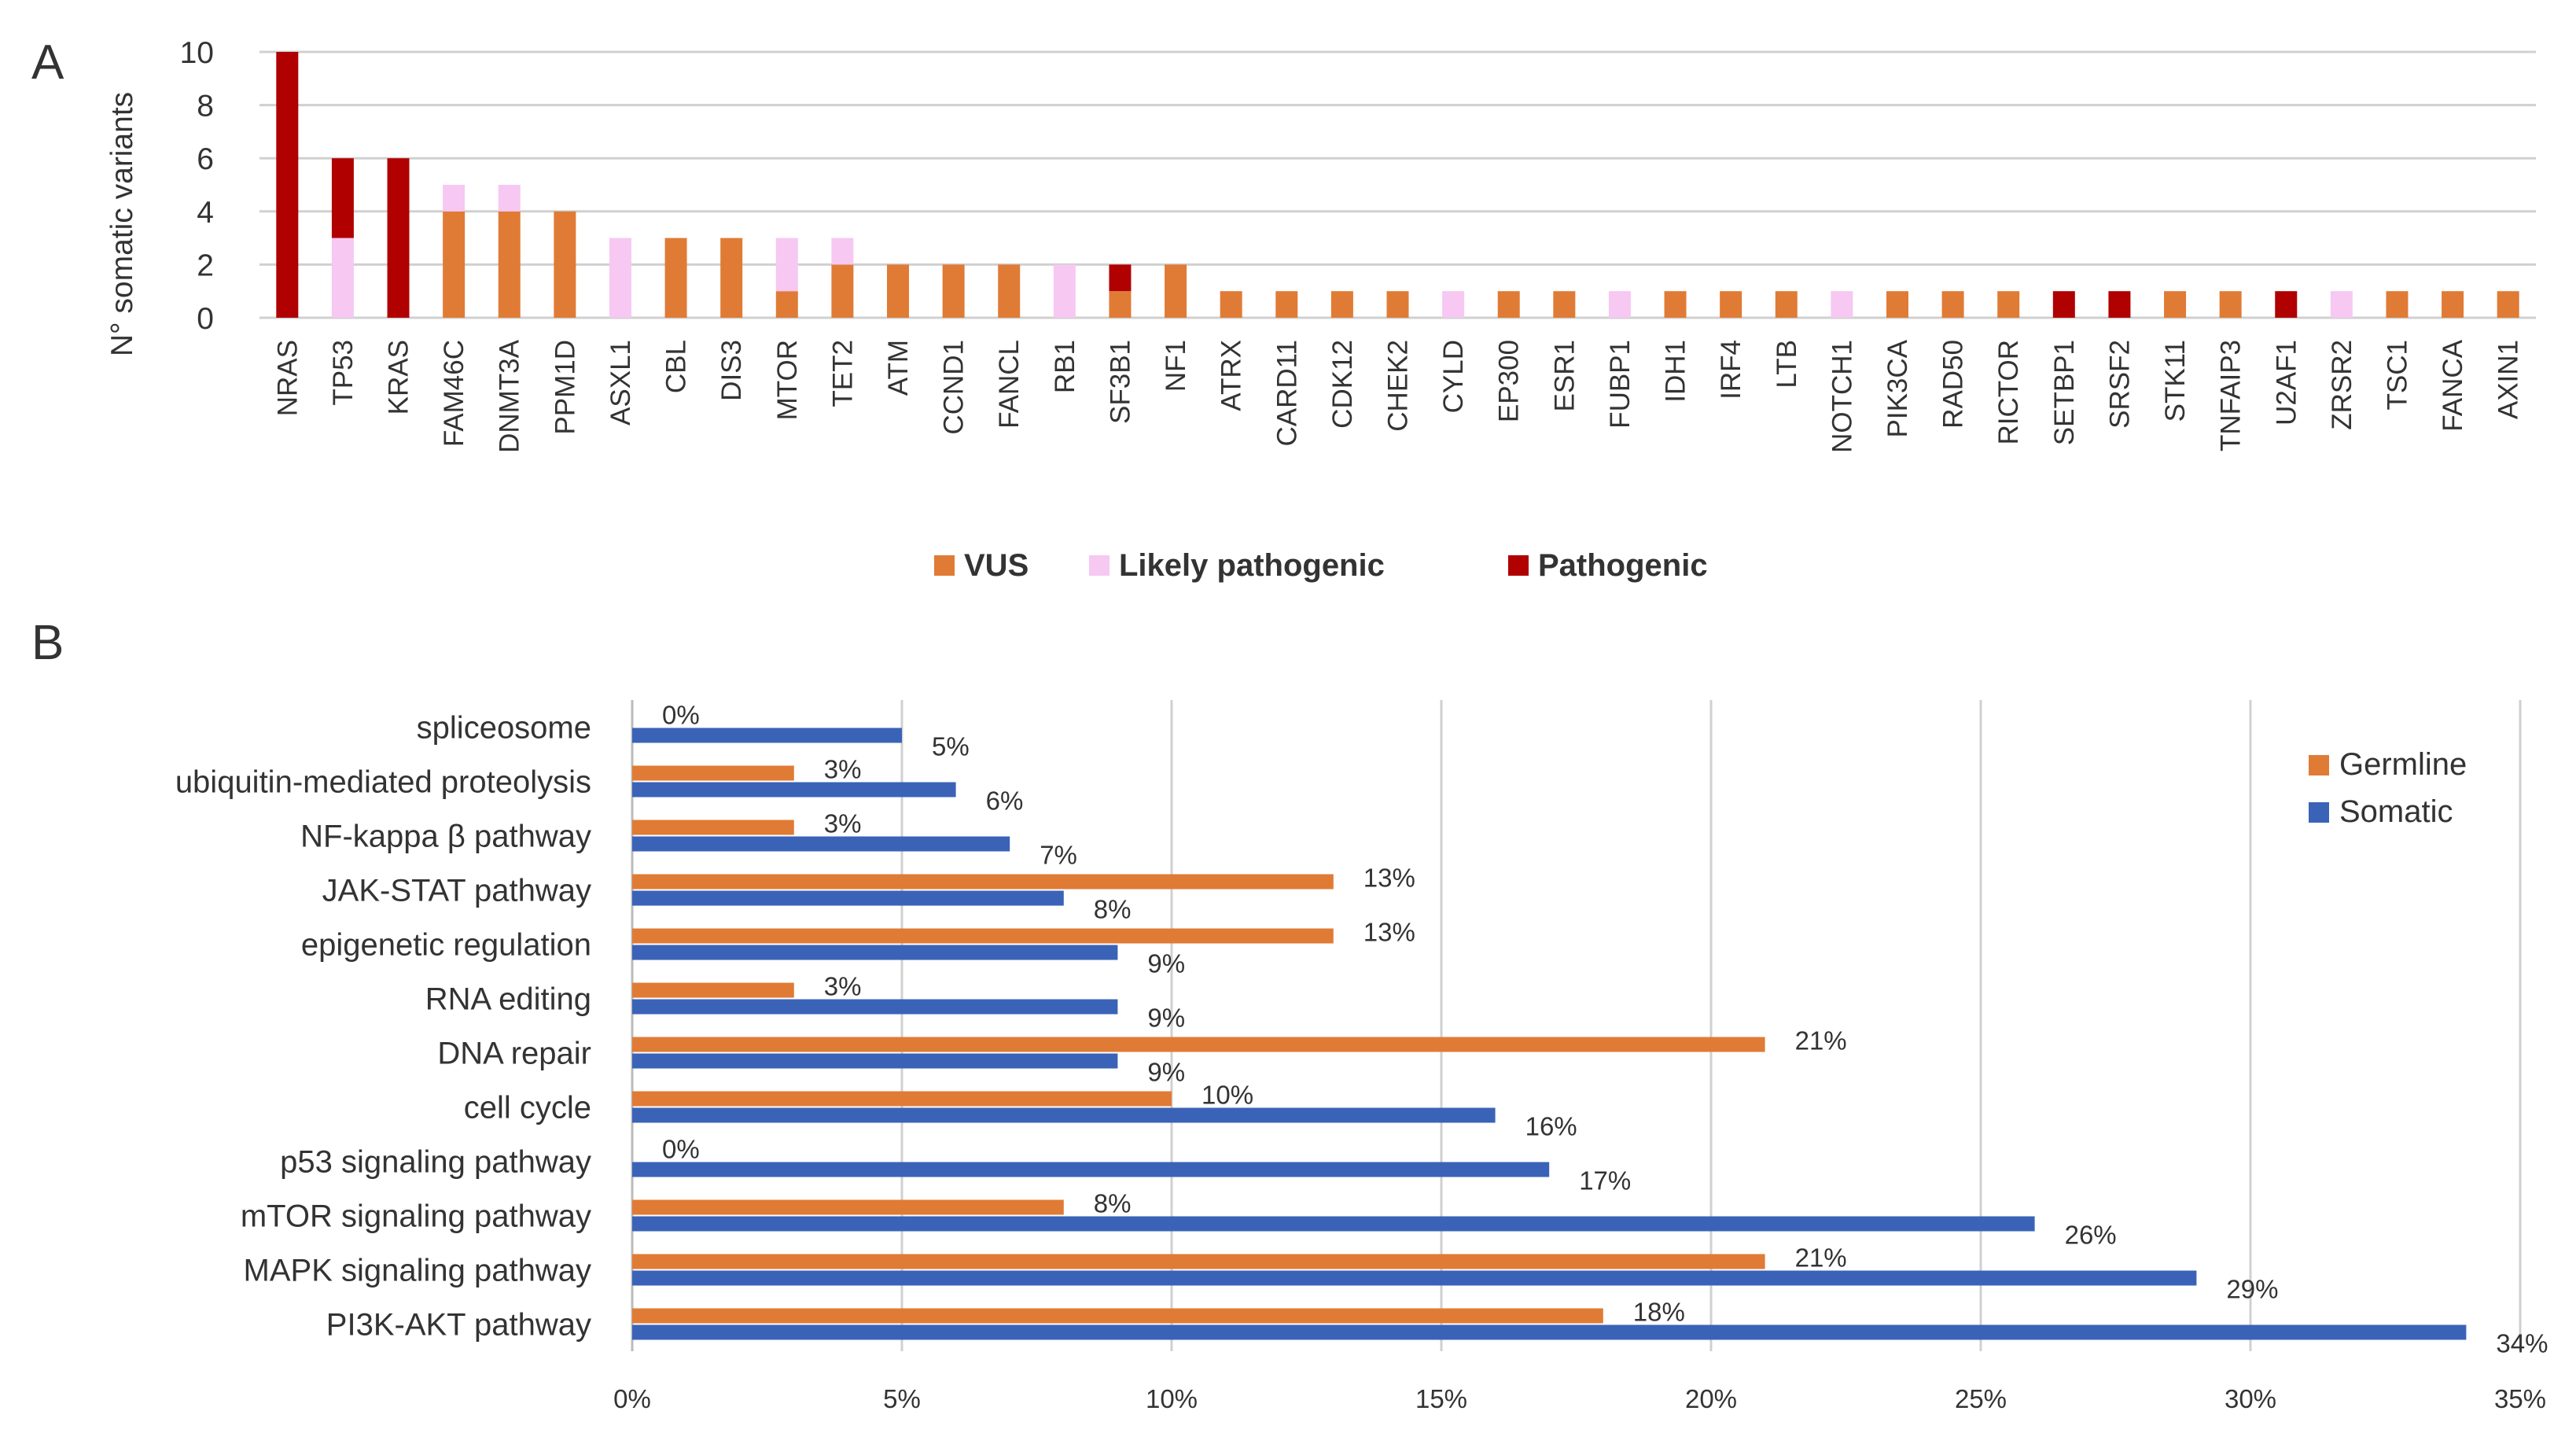 The image size is (2576, 1433). What do you see at coordinates (1897, 304) in the screenshot?
I see `bar-vus-pik3ca` at bounding box center [1897, 304].